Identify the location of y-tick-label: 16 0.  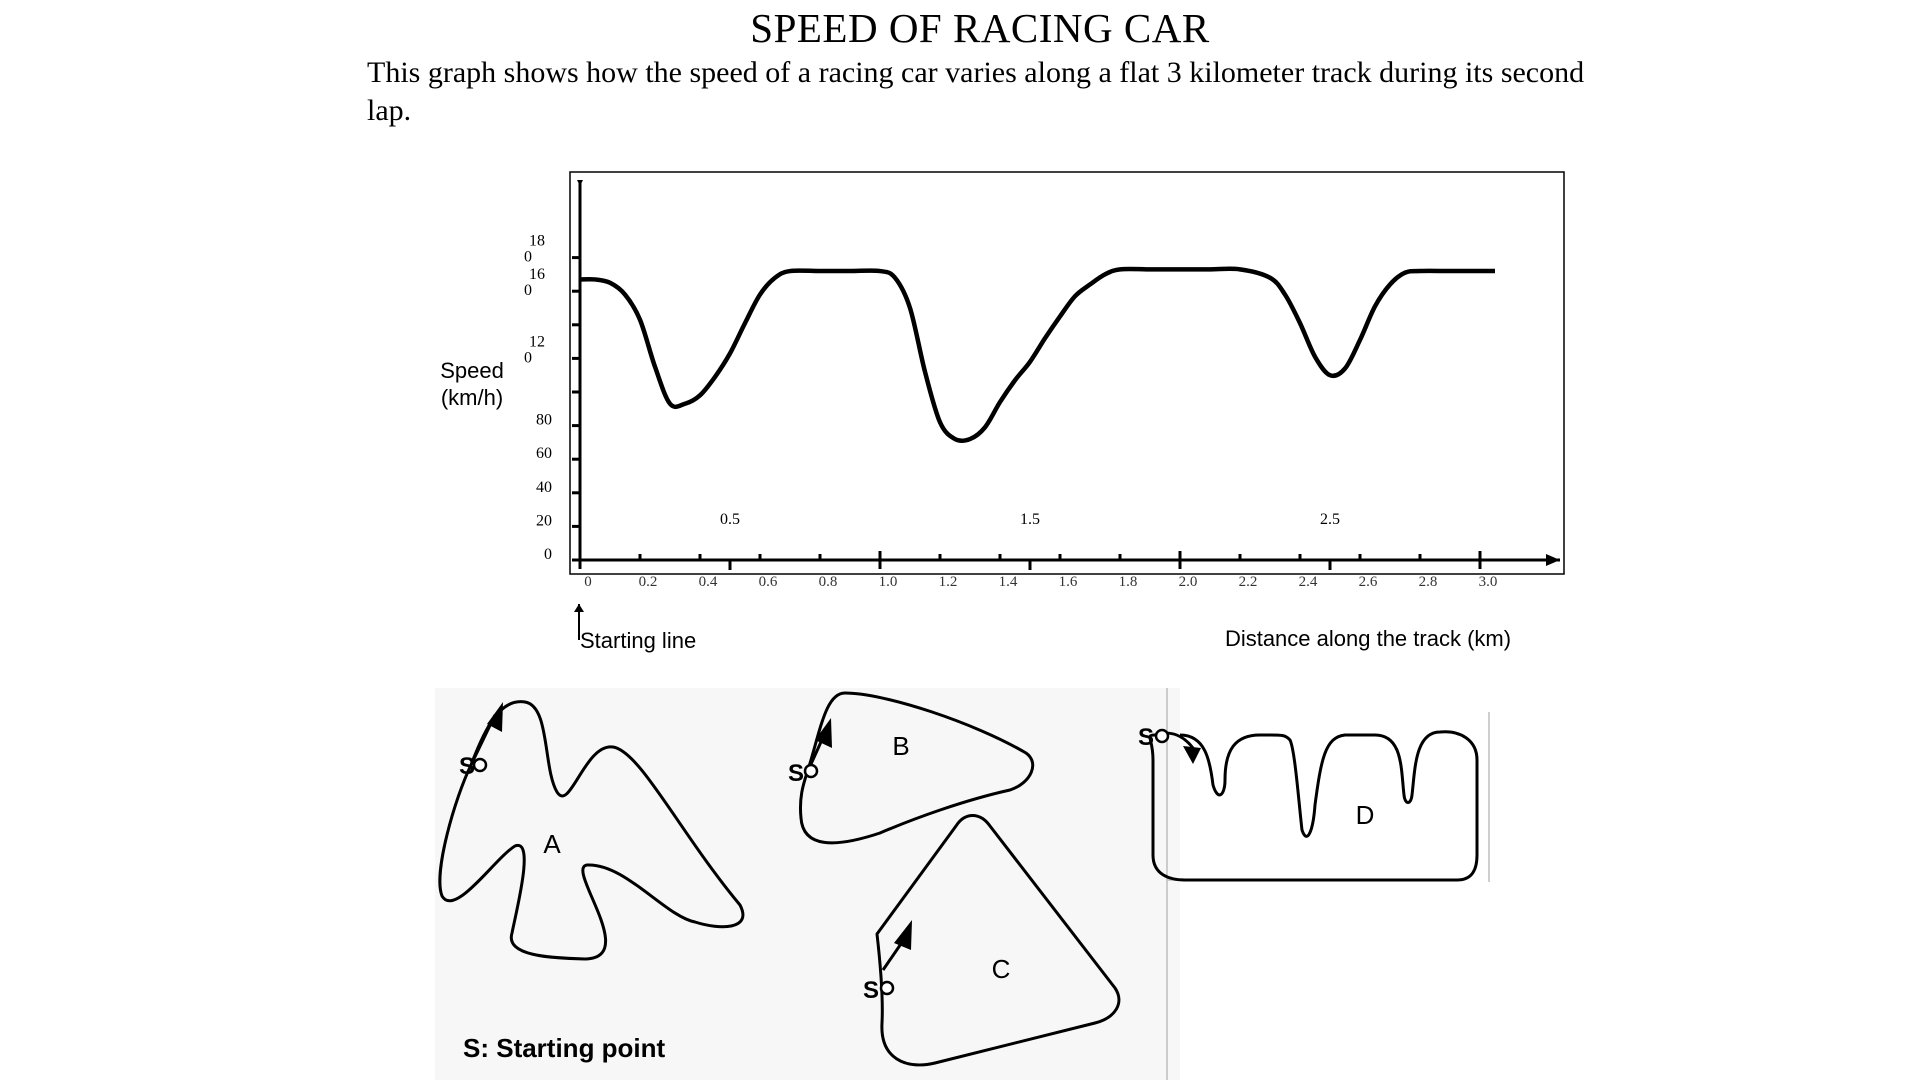
(534, 282).